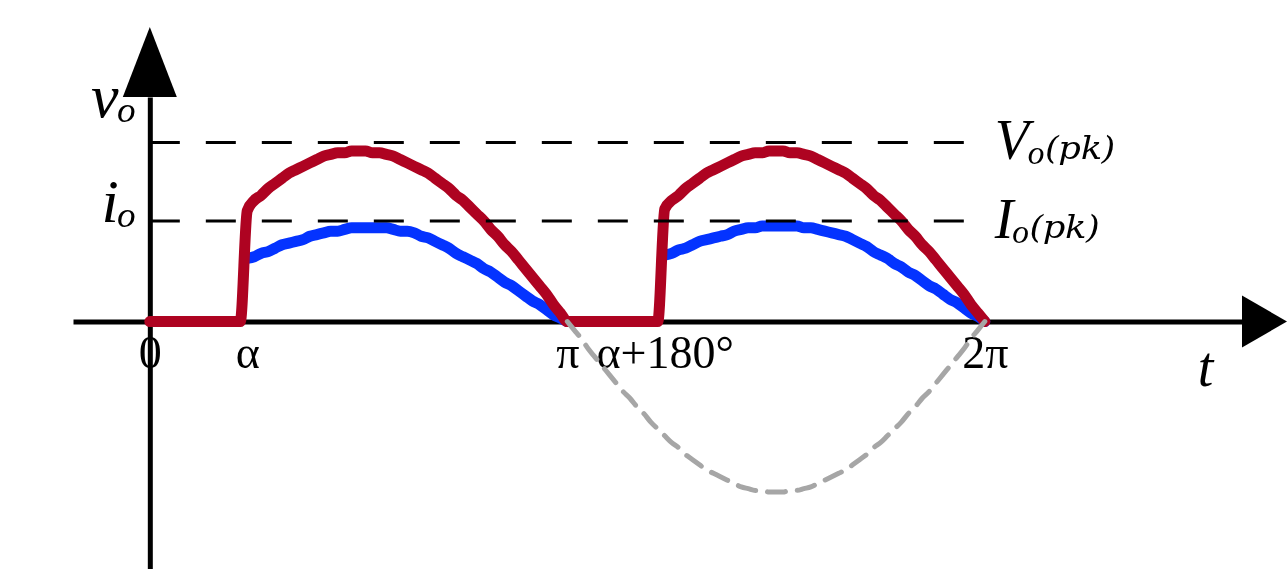 This screenshot has width=1287, height=569. What do you see at coordinates (985, 353) in the screenshot?
I see `x-tick-label: 2π` at bounding box center [985, 353].